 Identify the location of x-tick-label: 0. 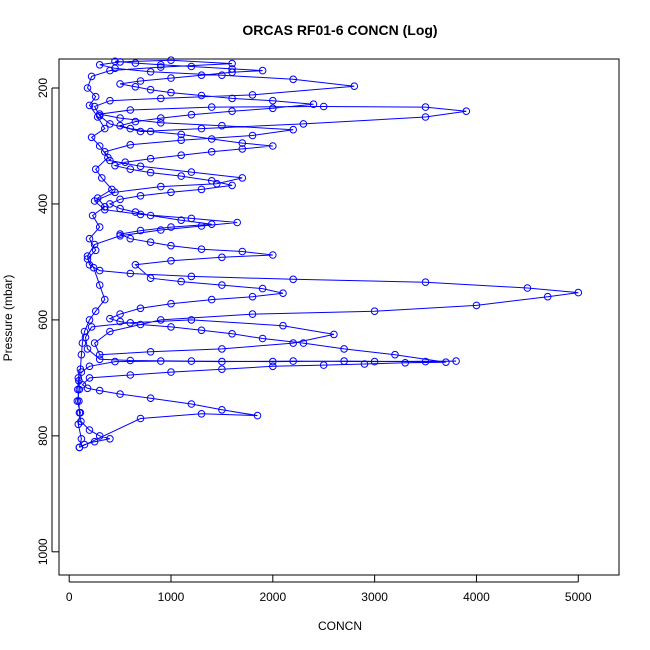
(69, 597).